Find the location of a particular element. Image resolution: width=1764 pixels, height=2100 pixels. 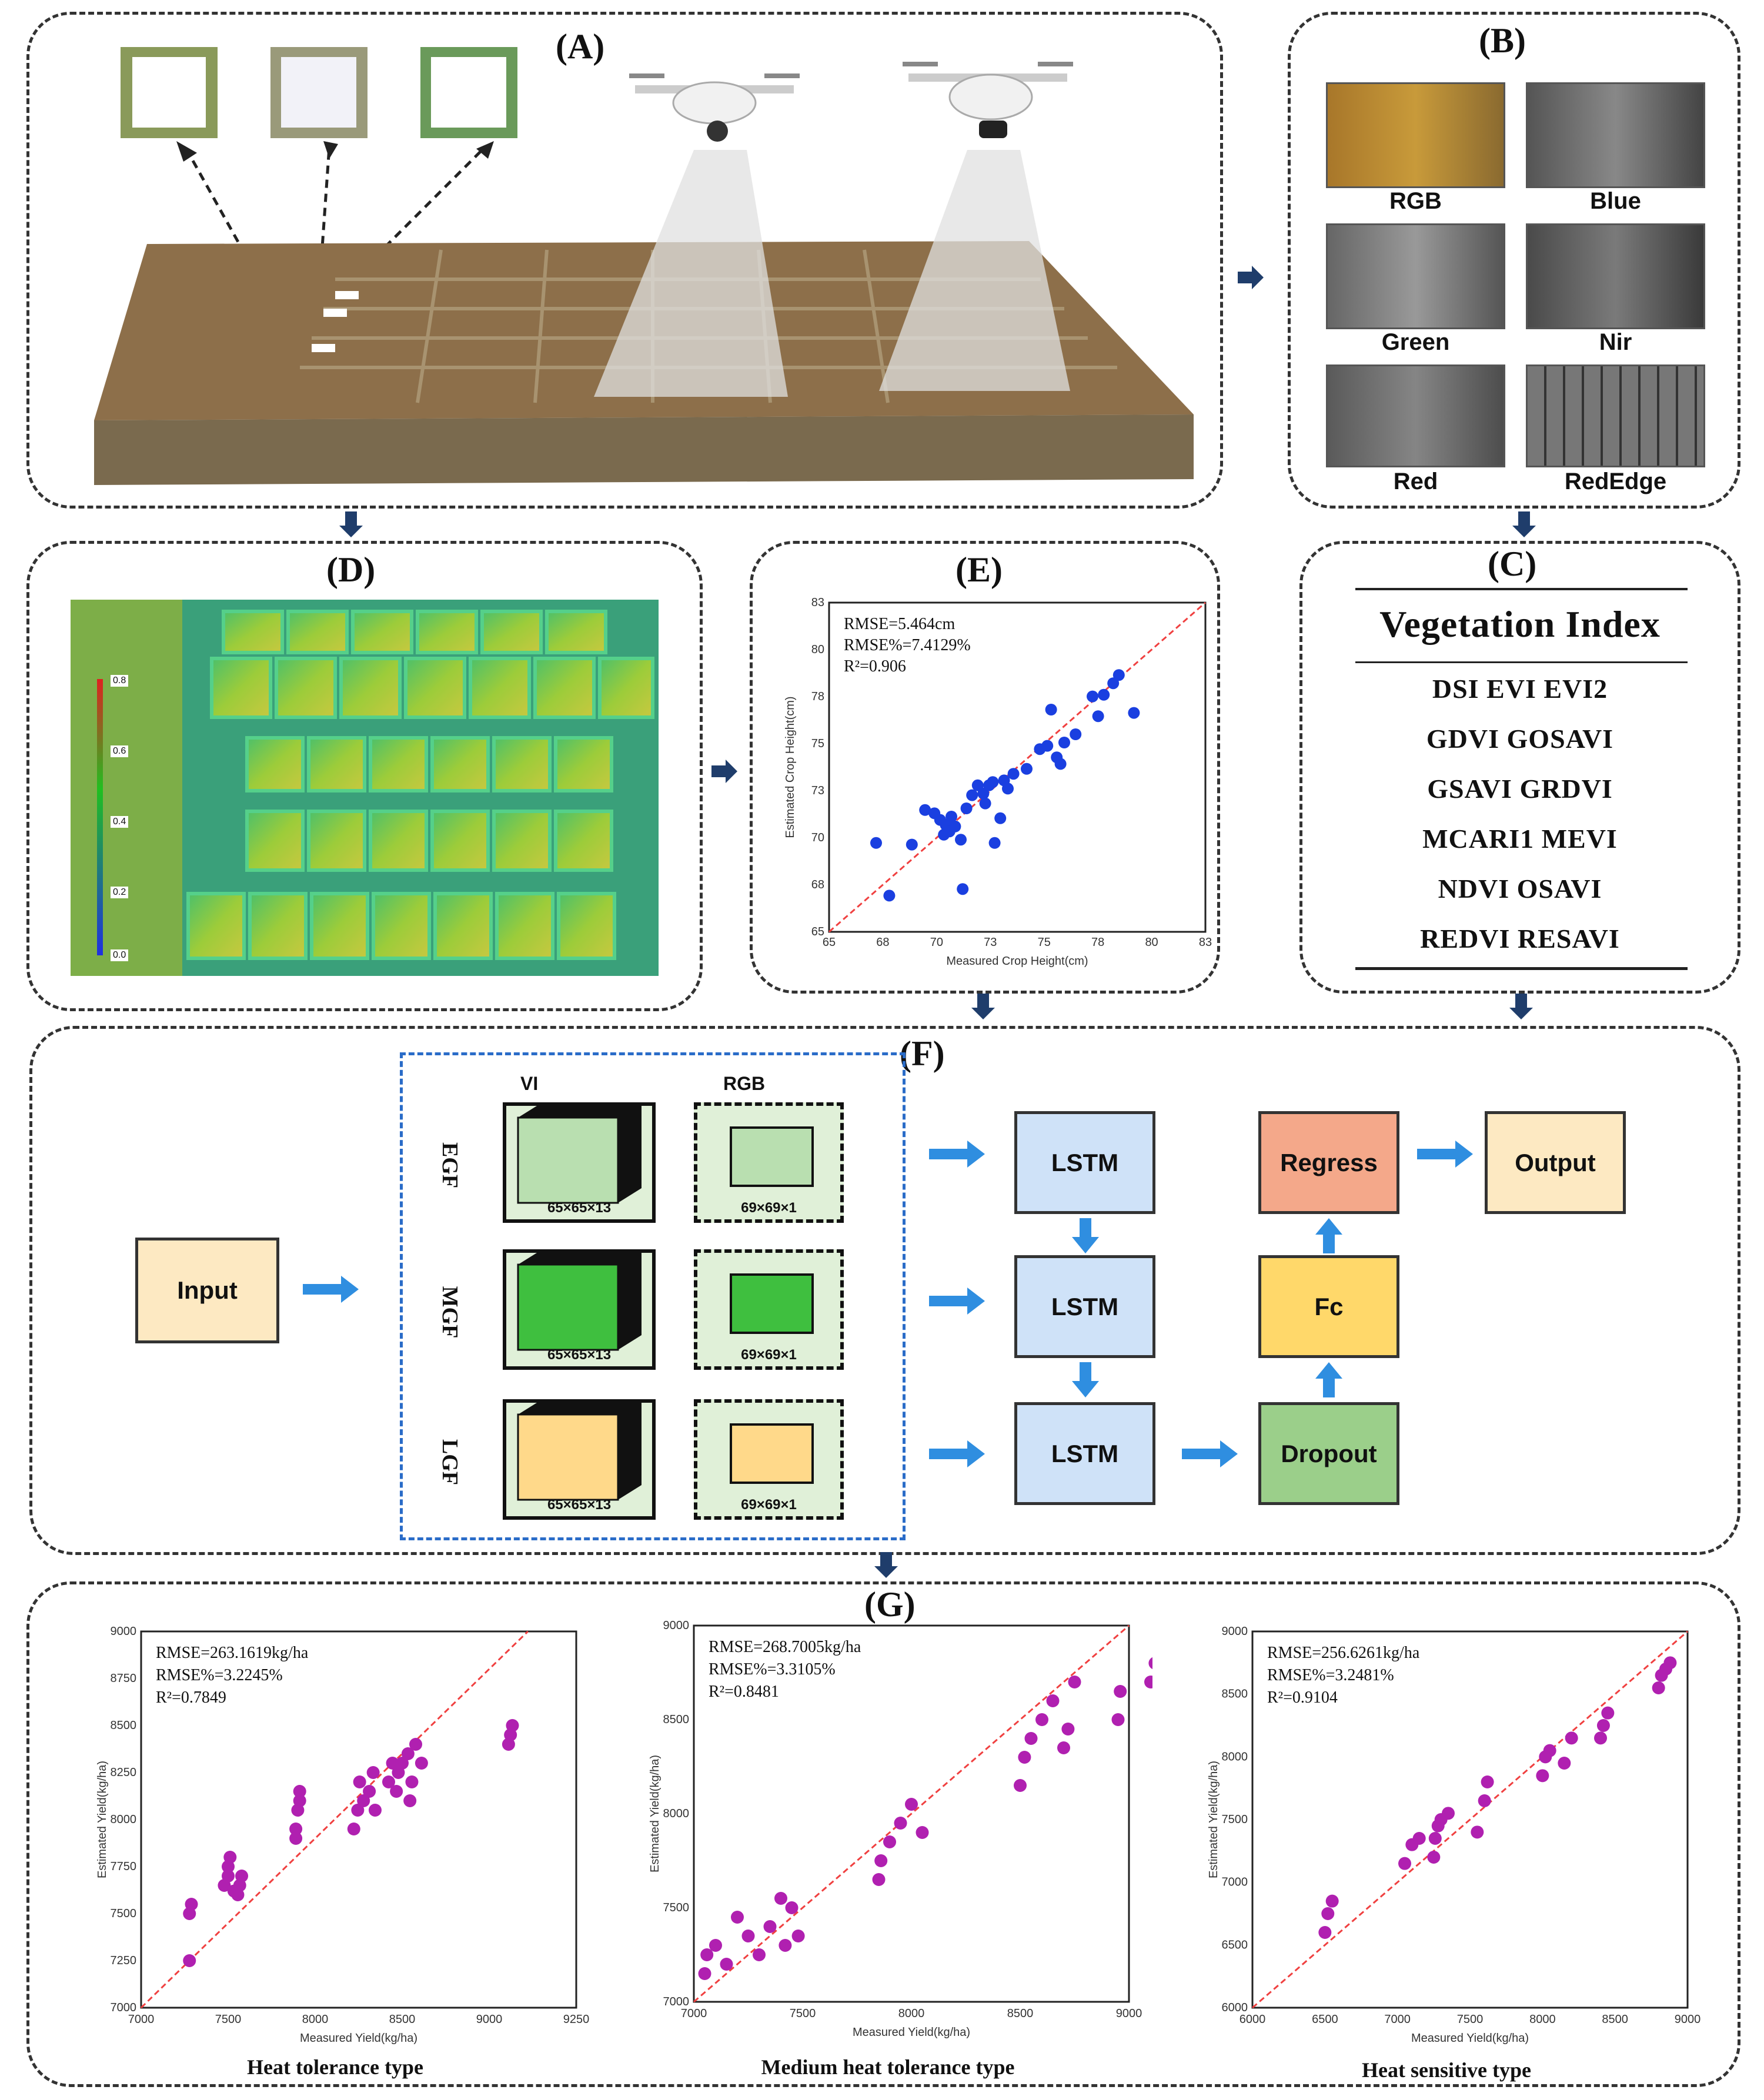

crop-height-map is located at coordinates (365, 788).